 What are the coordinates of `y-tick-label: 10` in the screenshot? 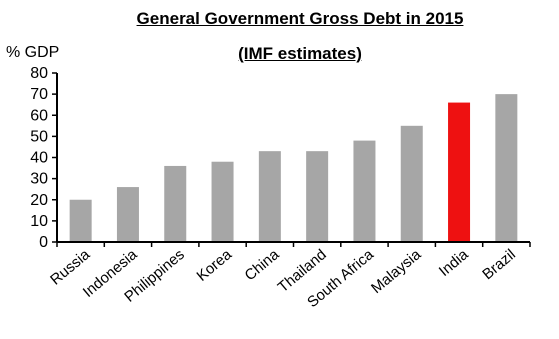 It's located at (39, 221).